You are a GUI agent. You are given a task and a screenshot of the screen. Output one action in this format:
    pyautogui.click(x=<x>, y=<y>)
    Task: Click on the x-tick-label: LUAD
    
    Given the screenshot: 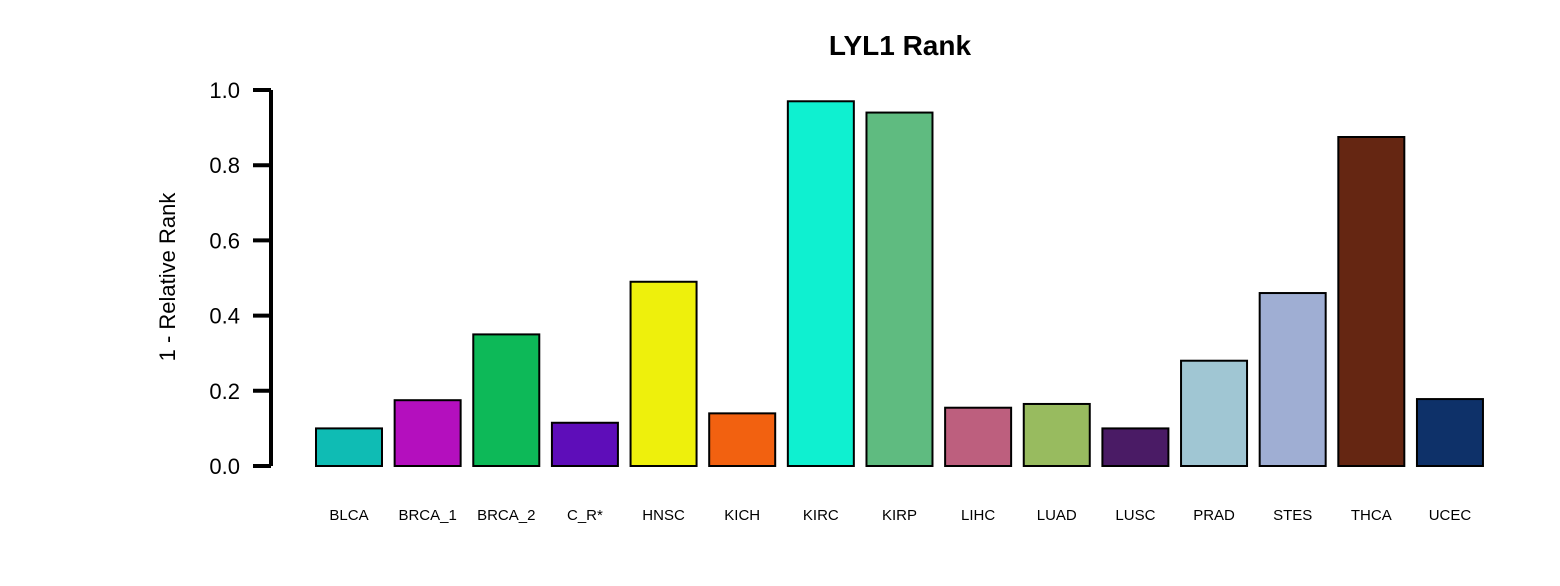 What is the action you would take?
    pyautogui.click(x=1057, y=515)
    